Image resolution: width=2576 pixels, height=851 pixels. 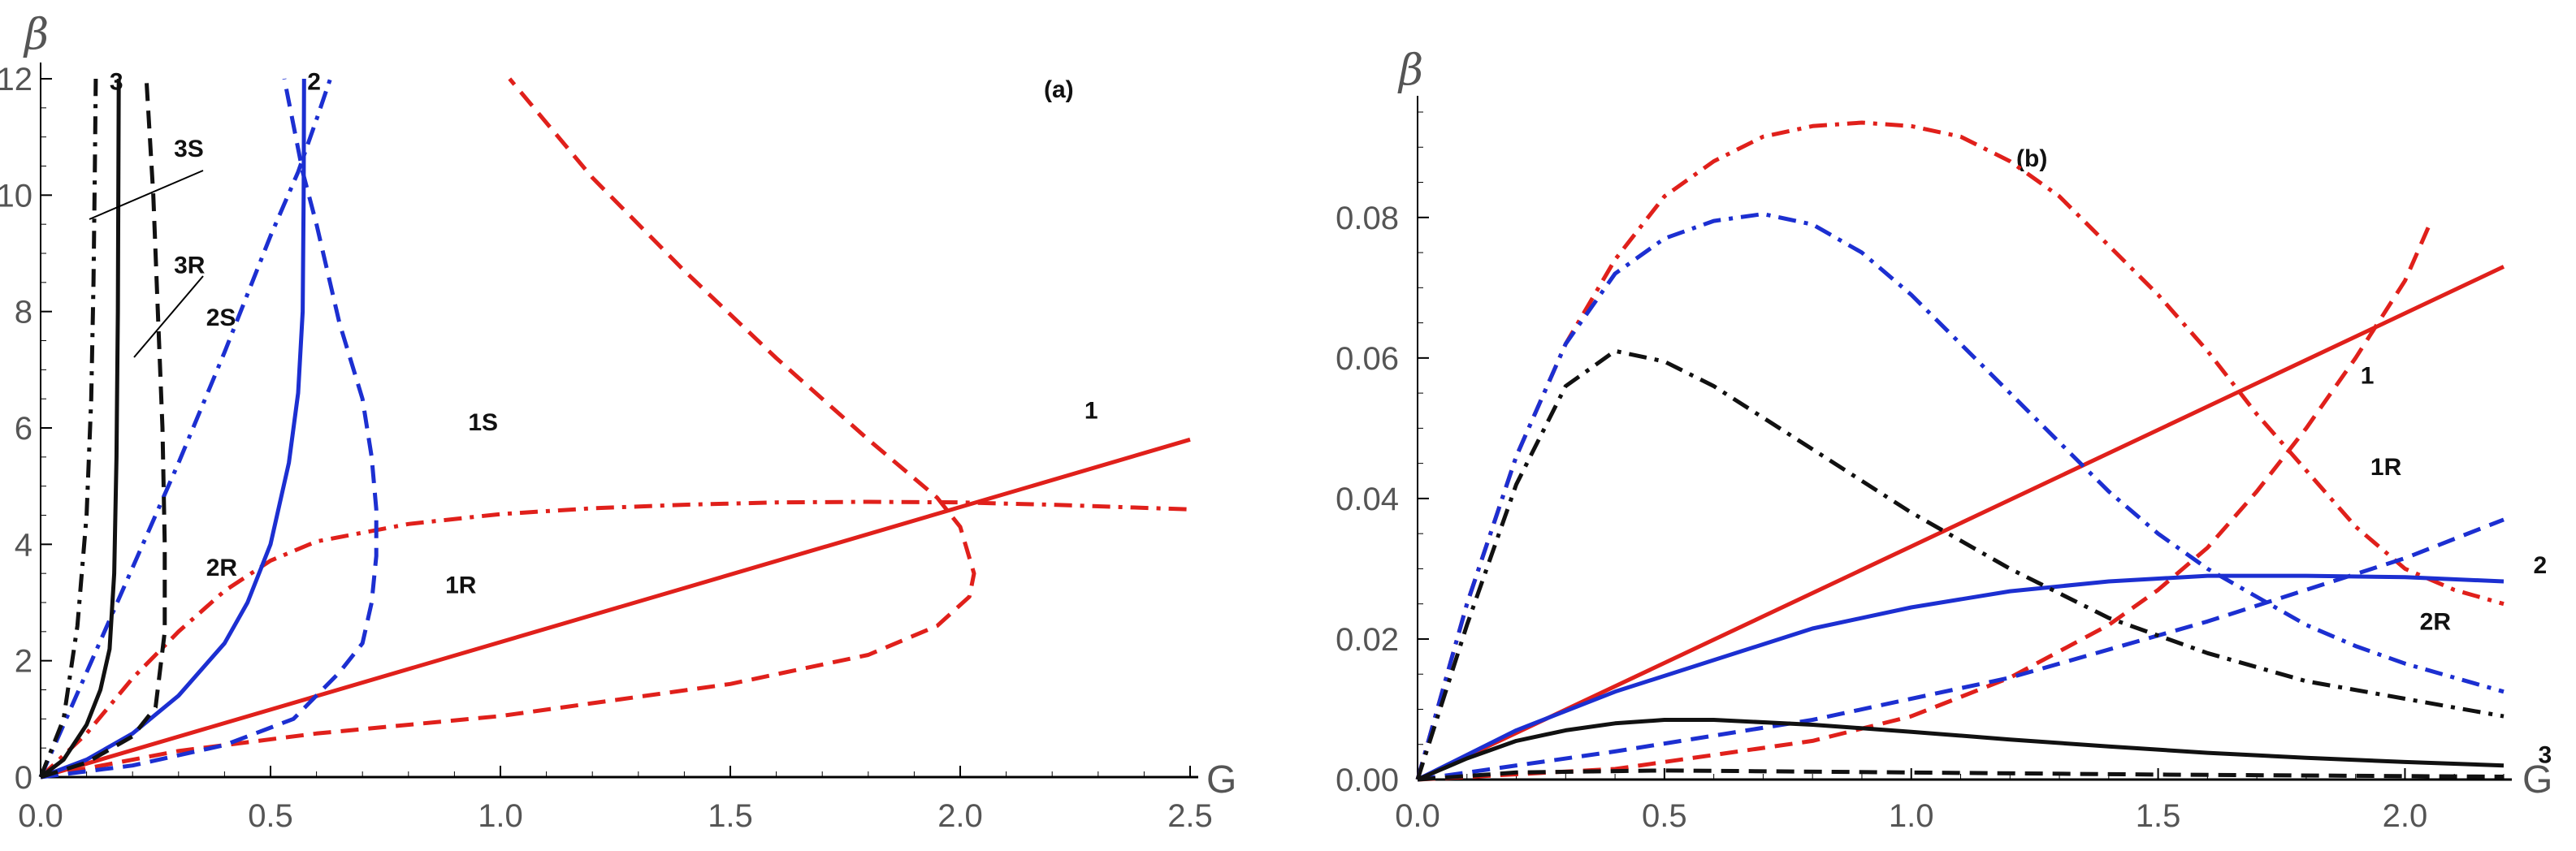 What do you see at coordinates (189, 149) in the screenshot?
I see `panel-a-annotation: 3S` at bounding box center [189, 149].